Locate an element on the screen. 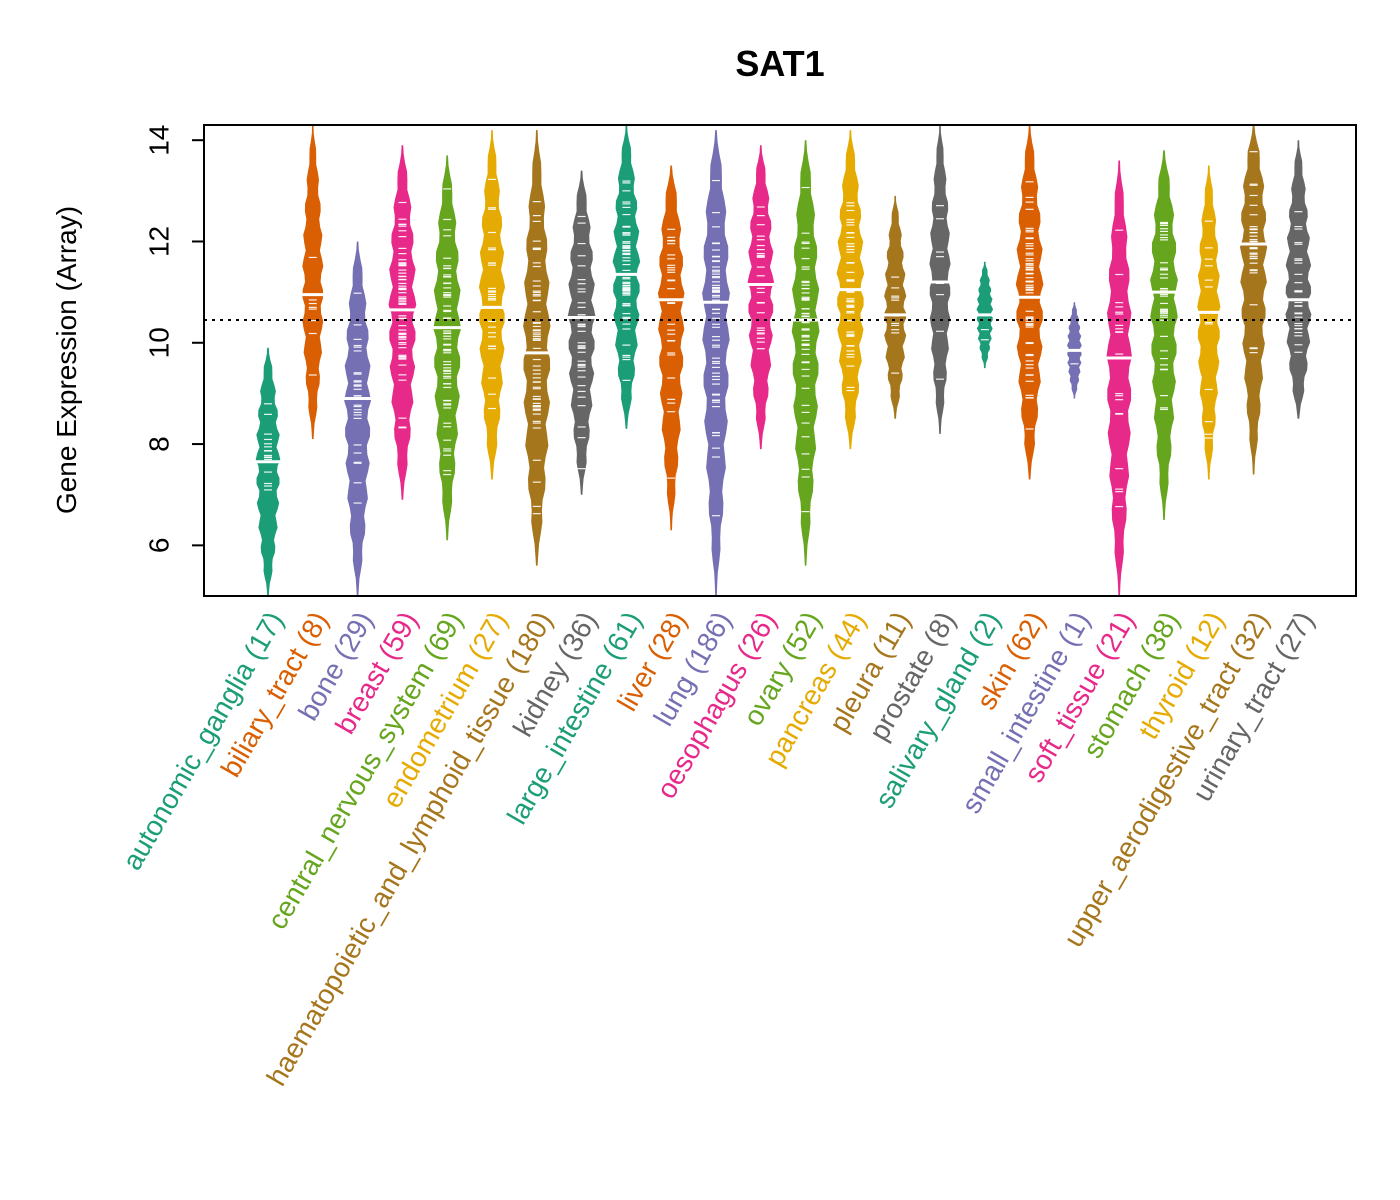 The image size is (1400, 1200). violin-small_intestine is located at coordinates (1074, 350).